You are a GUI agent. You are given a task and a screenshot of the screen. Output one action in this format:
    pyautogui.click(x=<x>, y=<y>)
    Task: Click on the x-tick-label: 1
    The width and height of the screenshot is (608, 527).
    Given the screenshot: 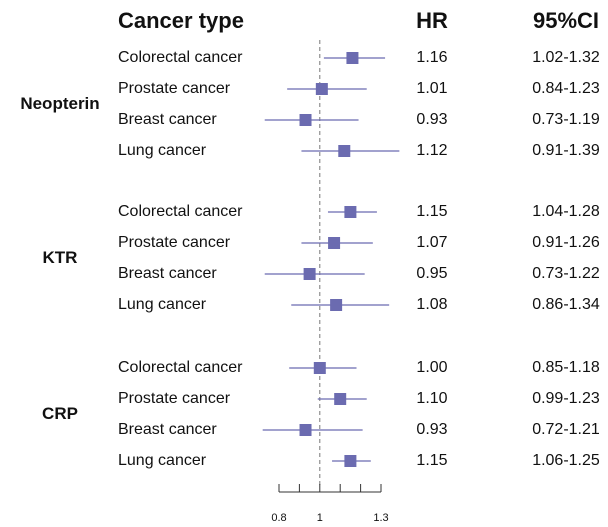 What is the action you would take?
    pyautogui.click(x=320, y=518)
    